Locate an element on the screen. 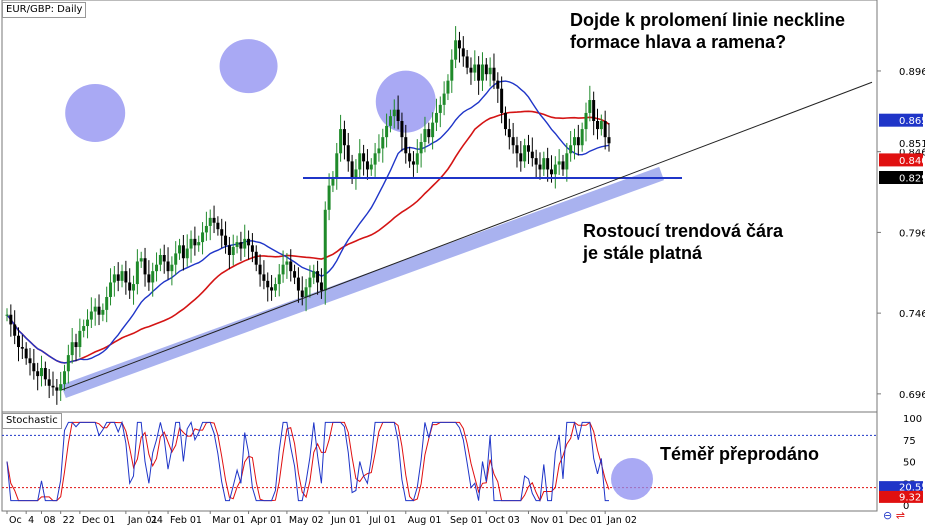 Image resolution: width=925 pixels, height=525 pixels. stochastic-lines is located at coordinates (308, 461).